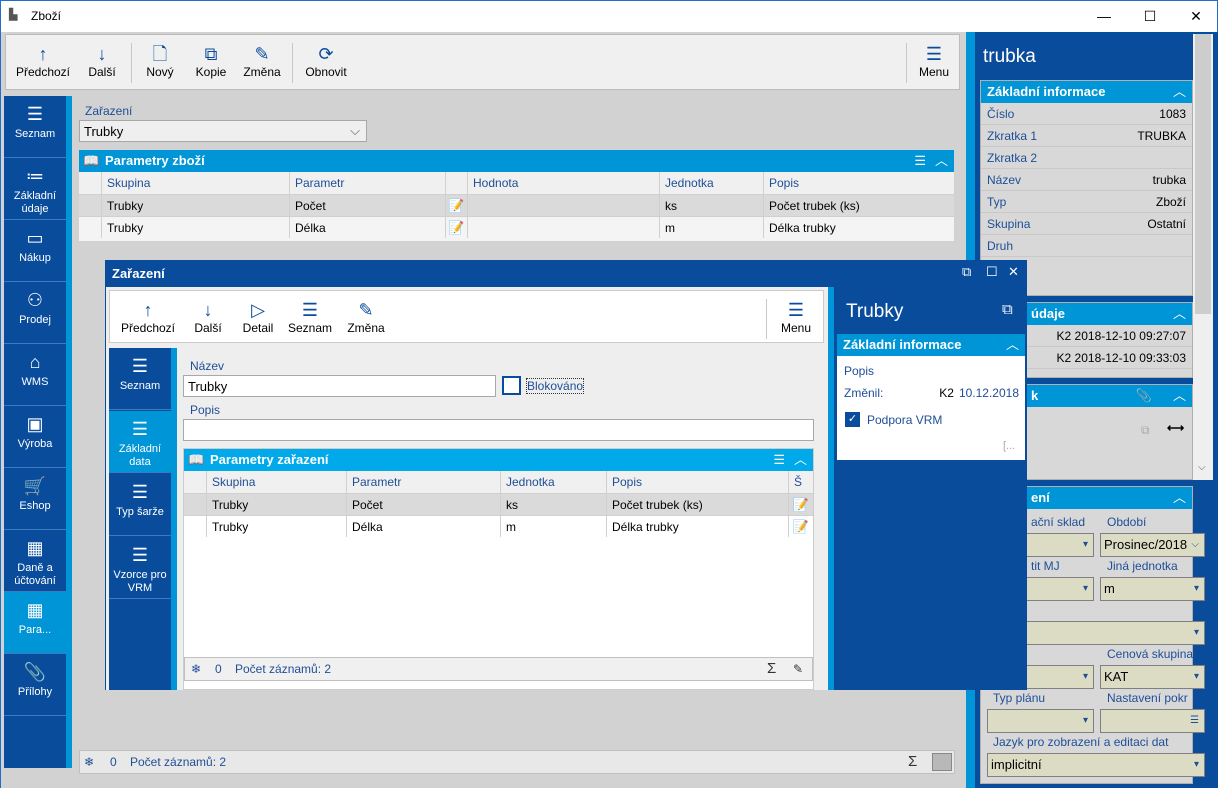 Image resolution: width=1218 pixels, height=788 pixels. I want to click on blokovano-label: Blokováno, so click(555, 386).